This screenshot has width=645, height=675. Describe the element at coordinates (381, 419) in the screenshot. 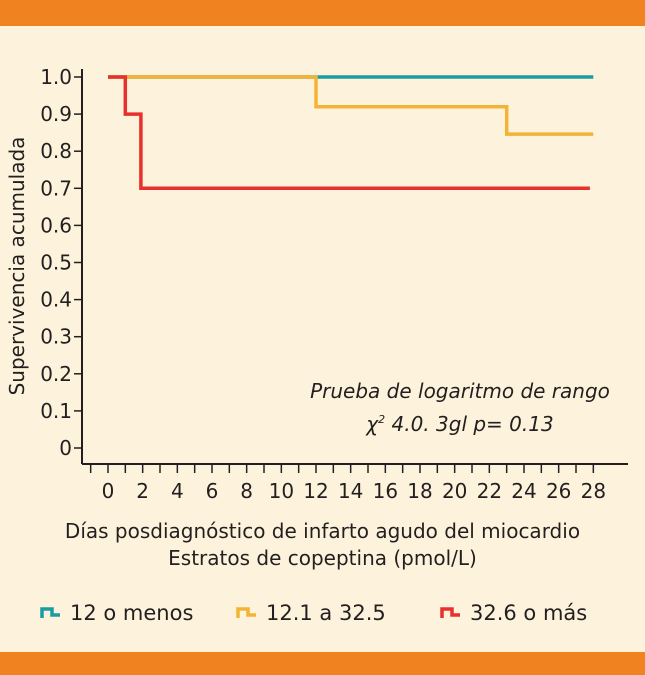

I see `chi-superscript: 2` at that location.